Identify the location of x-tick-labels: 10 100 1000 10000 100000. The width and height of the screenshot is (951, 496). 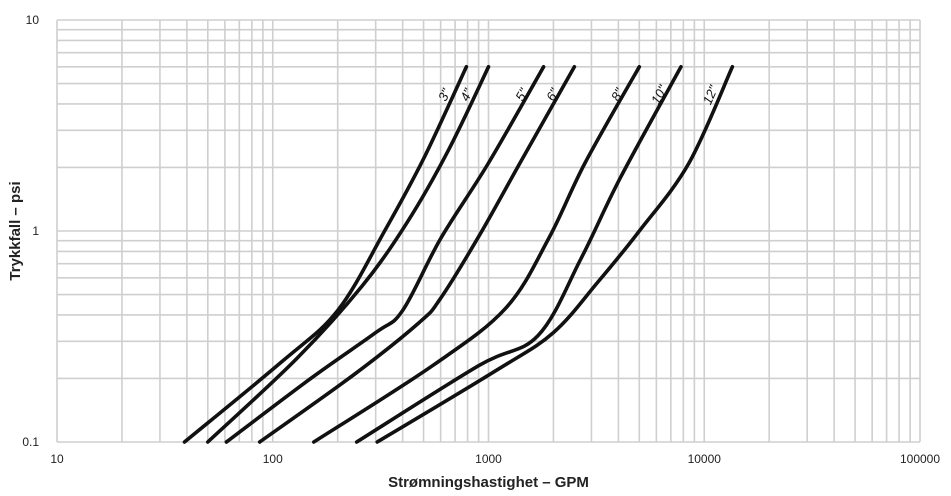
(495, 459).